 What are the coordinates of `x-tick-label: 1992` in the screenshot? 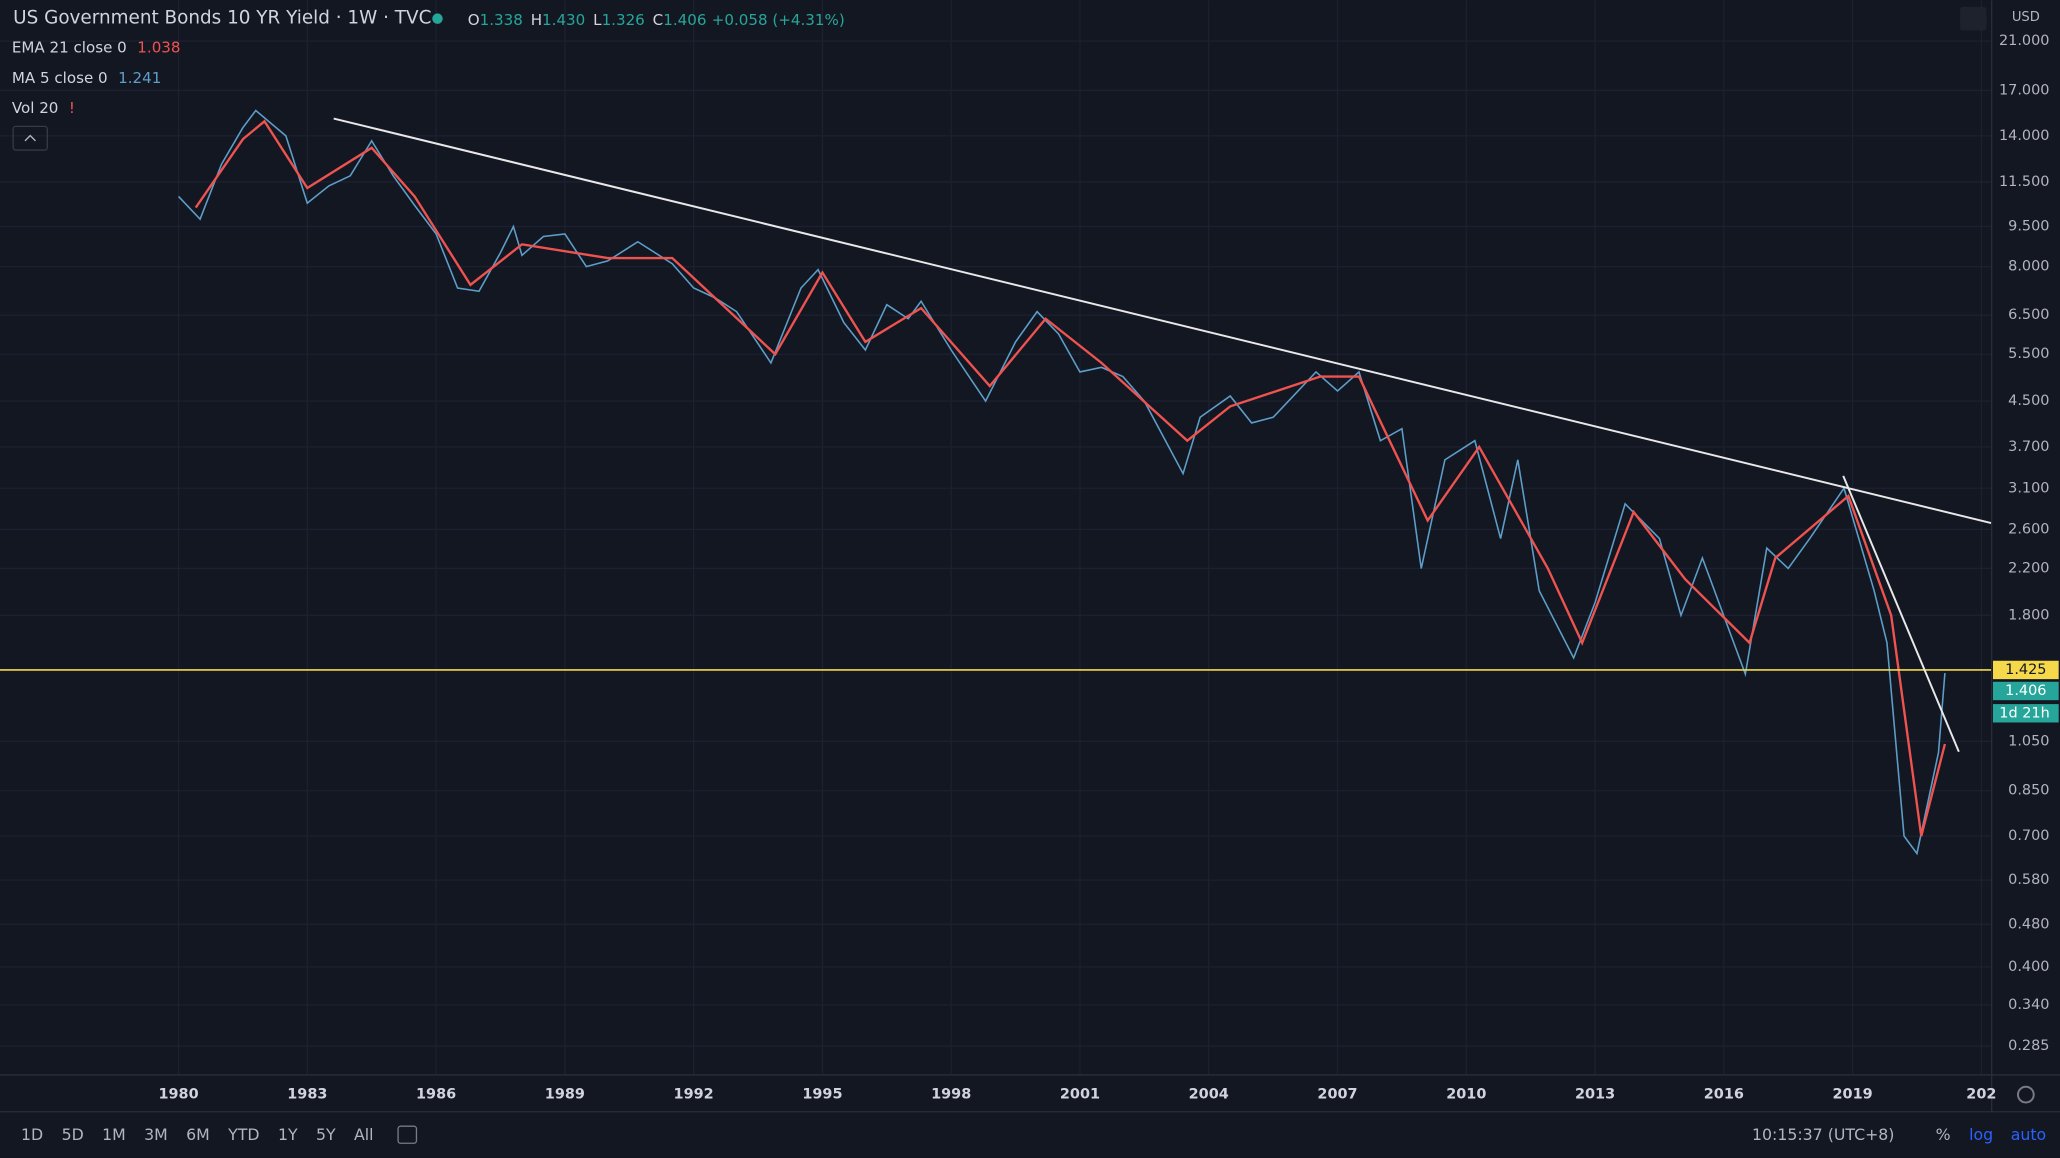 It's located at (694, 1095).